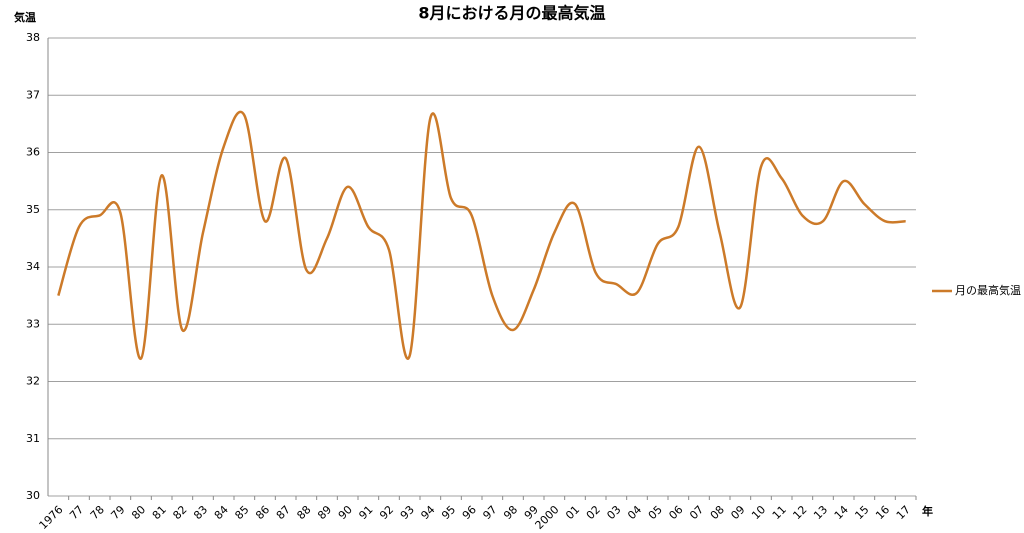 The height and width of the screenshot is (533, 1024). What do you see at coordinates (179, 512) in the screenshot?
I see `x-tick-label: 82` at bounding box center [179, 512].